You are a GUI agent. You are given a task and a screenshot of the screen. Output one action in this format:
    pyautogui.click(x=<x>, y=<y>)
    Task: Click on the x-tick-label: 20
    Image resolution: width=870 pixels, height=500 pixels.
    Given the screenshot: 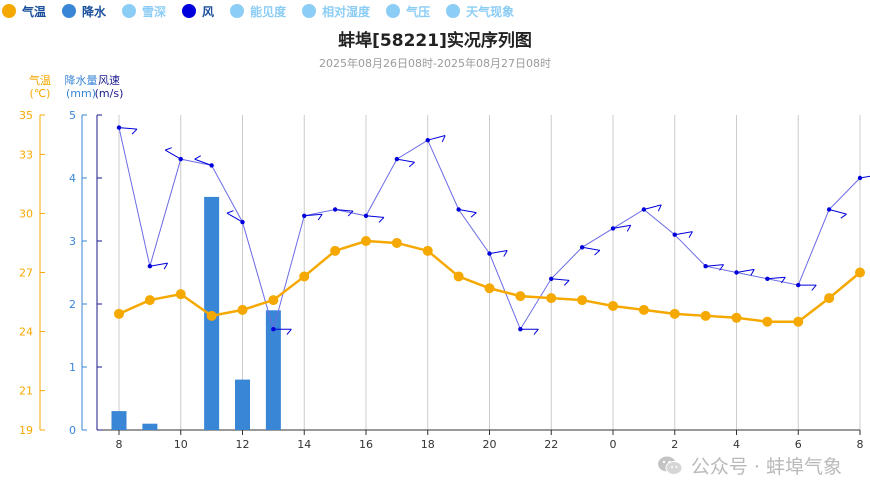 What is the action you would take?
    pyautogui.click(x=490, y=444)
    